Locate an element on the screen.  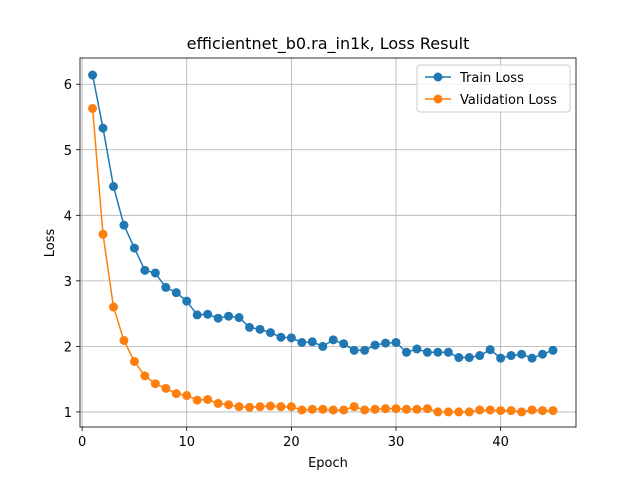
legend: Train Loss Validation Loss is located at coordinates (493, 88).